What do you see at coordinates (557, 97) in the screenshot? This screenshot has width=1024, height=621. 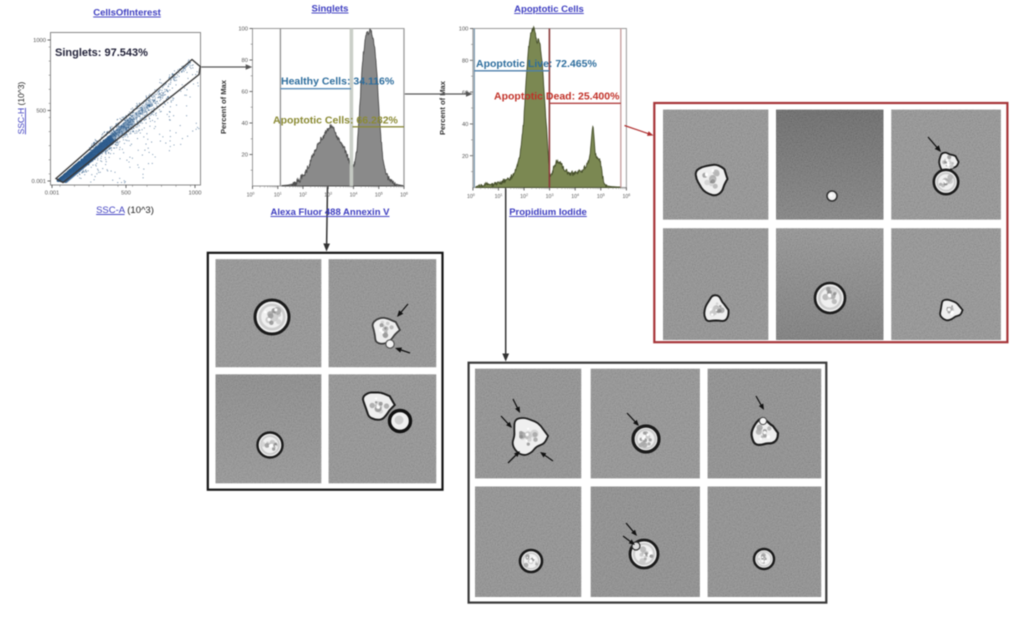 I see `svg-text: Apoptotic Dead: 25.400%` at bounding box center [557, 97].